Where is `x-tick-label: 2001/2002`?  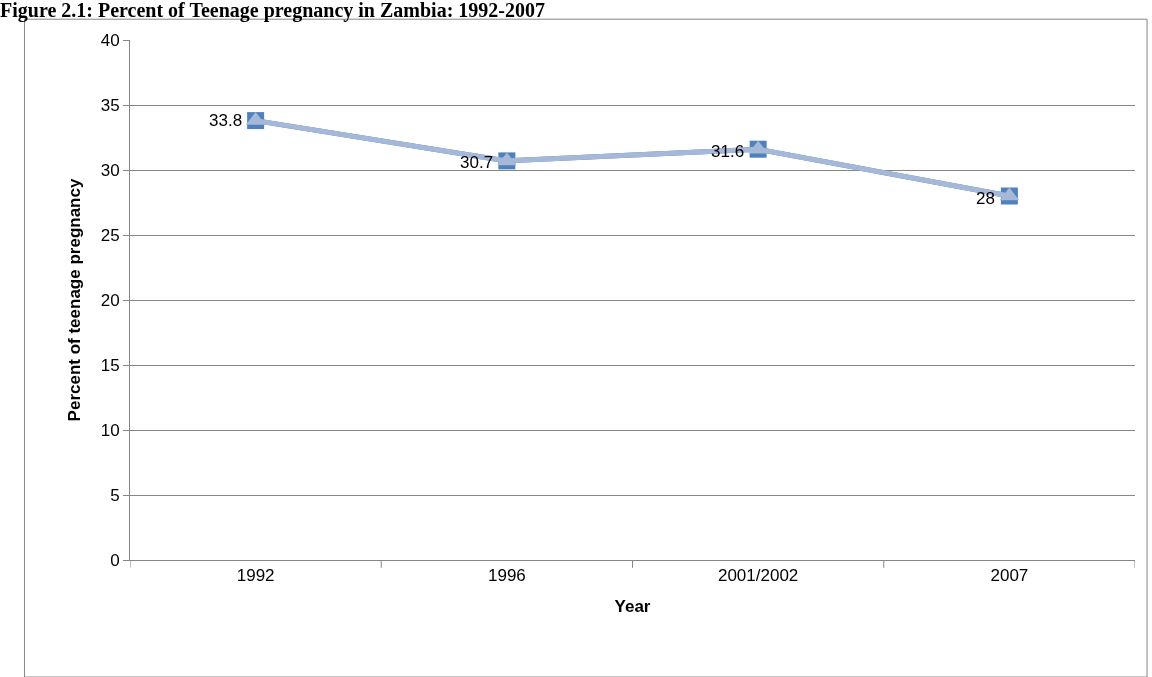
x-tick-label: 2001/2002 is located at coordinates (758, 576).